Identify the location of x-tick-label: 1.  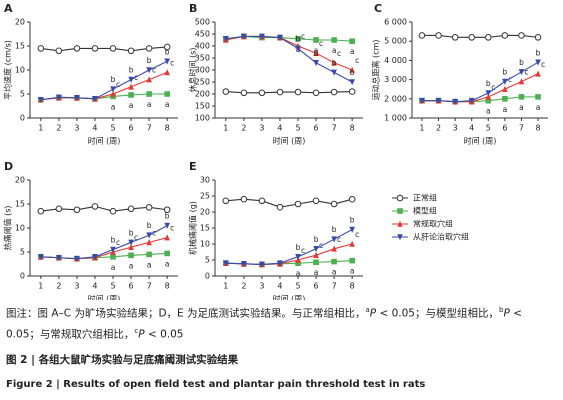
(40, 286).